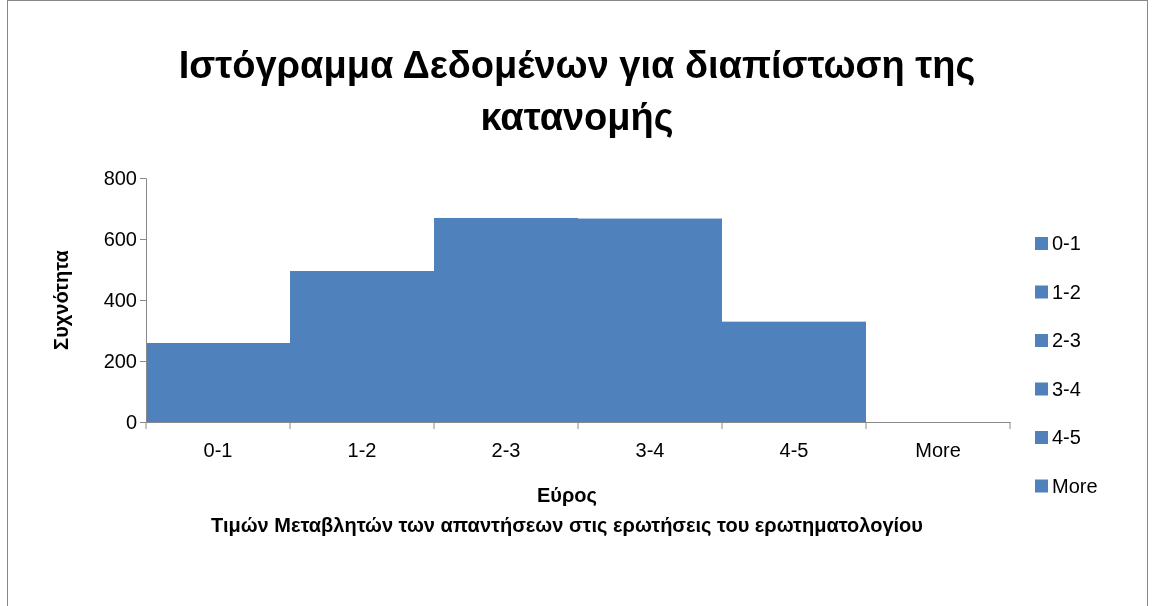  Describe the element at coordinates (650, 450) in the screenshot. I see `x-tick-label: 3-4` at that location.